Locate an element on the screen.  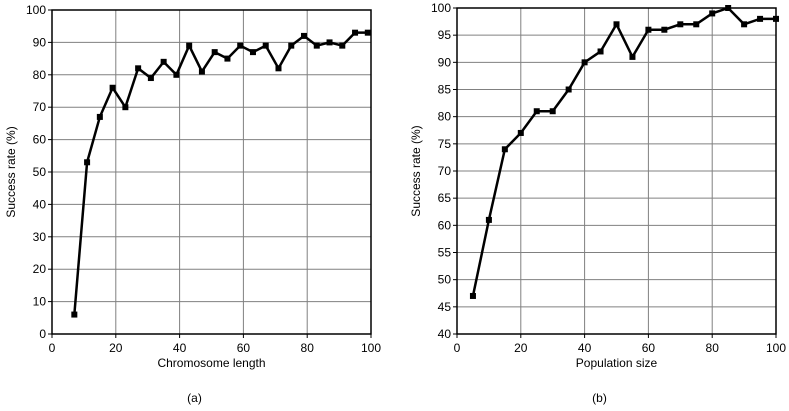
chart-a-x-tick-label: 100 is located at coordinates (371, 348).